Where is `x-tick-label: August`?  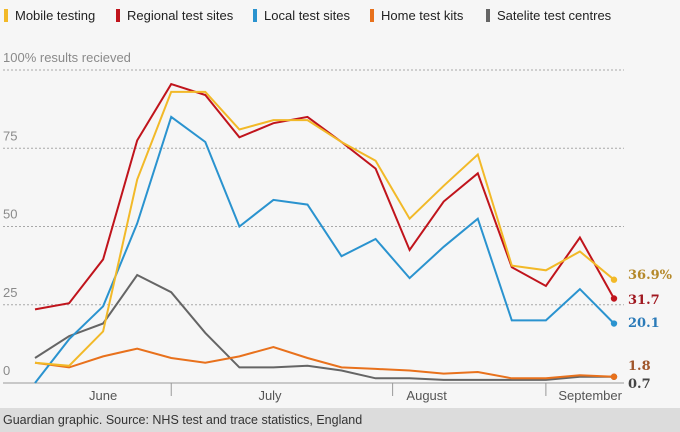 x-tick-label: August is located at coordinates (426, 395).